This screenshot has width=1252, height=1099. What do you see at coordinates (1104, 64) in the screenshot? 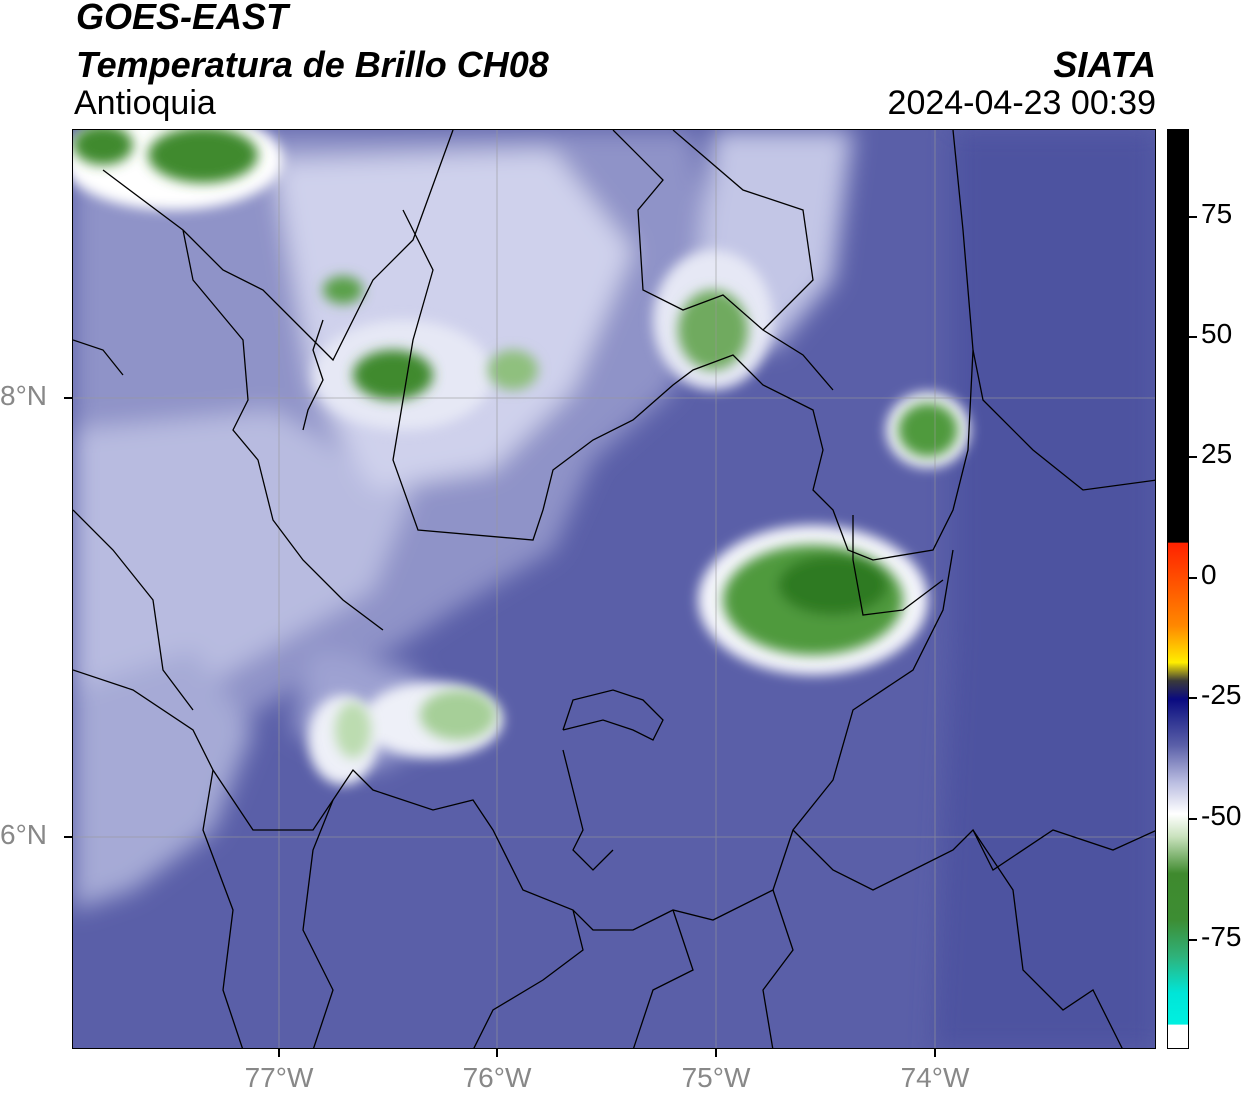
I see `agency-label: SIATA` at bounding box center [1104, 64].